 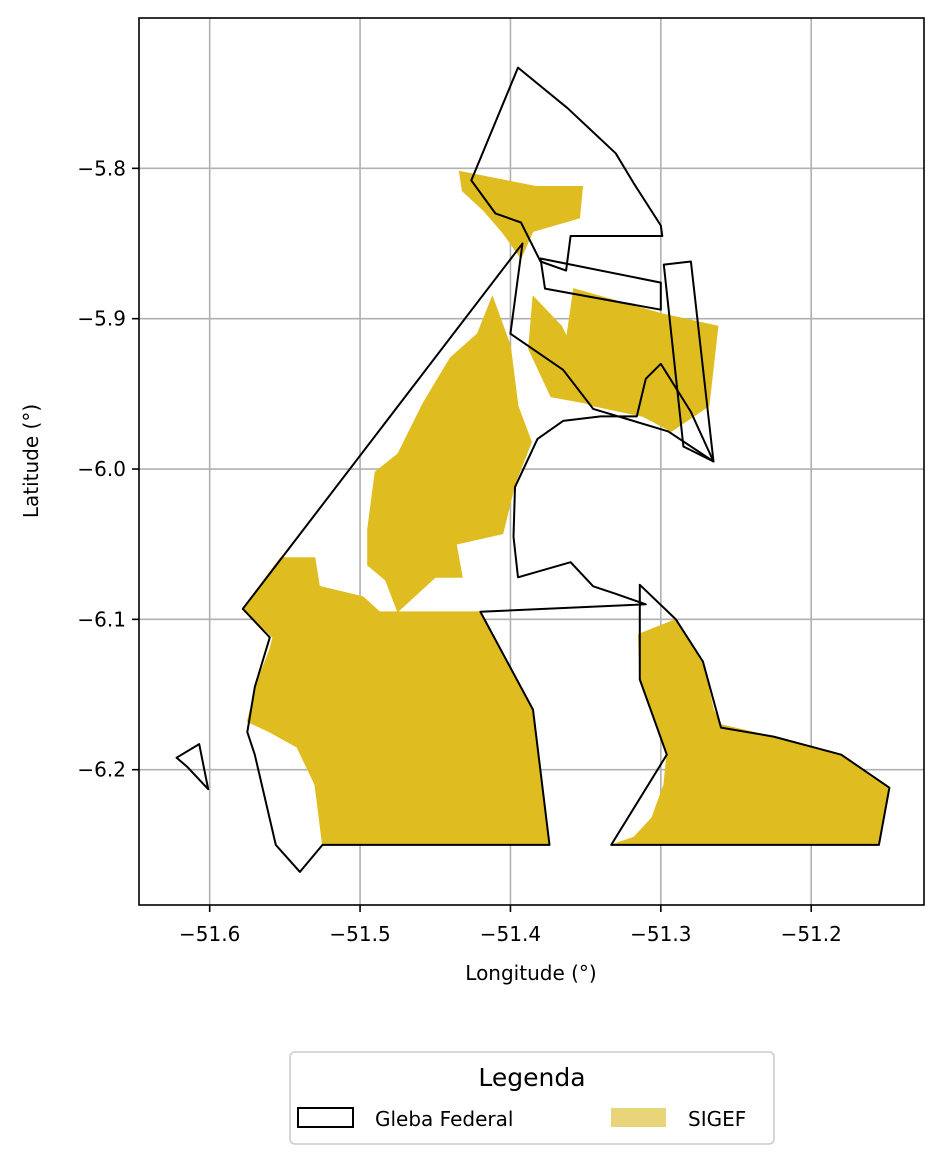 I want to click on x-axis-label: Longitude (°), so click(x=530, y=973).